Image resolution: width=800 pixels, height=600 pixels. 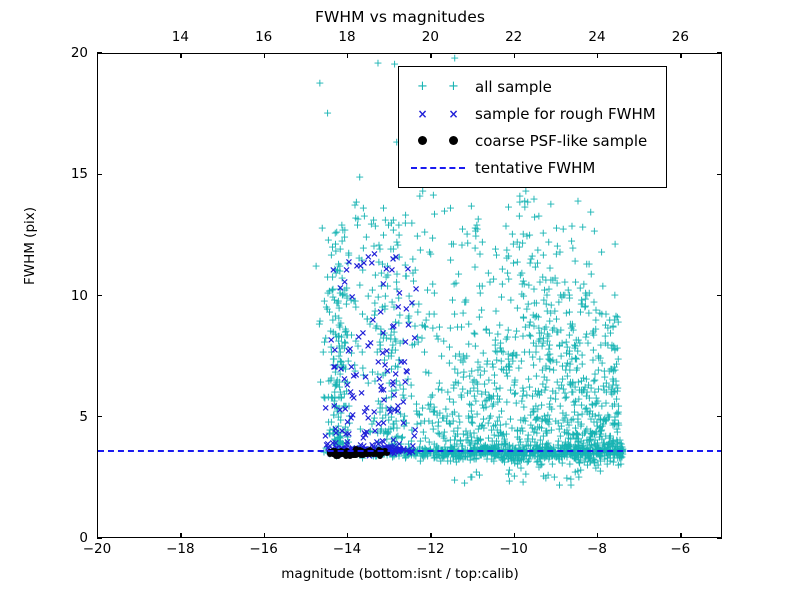 What do you see at coordinates (98, 535) in the screenshot?
I see `x-tick-bottom` at bounding box center [98, 535].